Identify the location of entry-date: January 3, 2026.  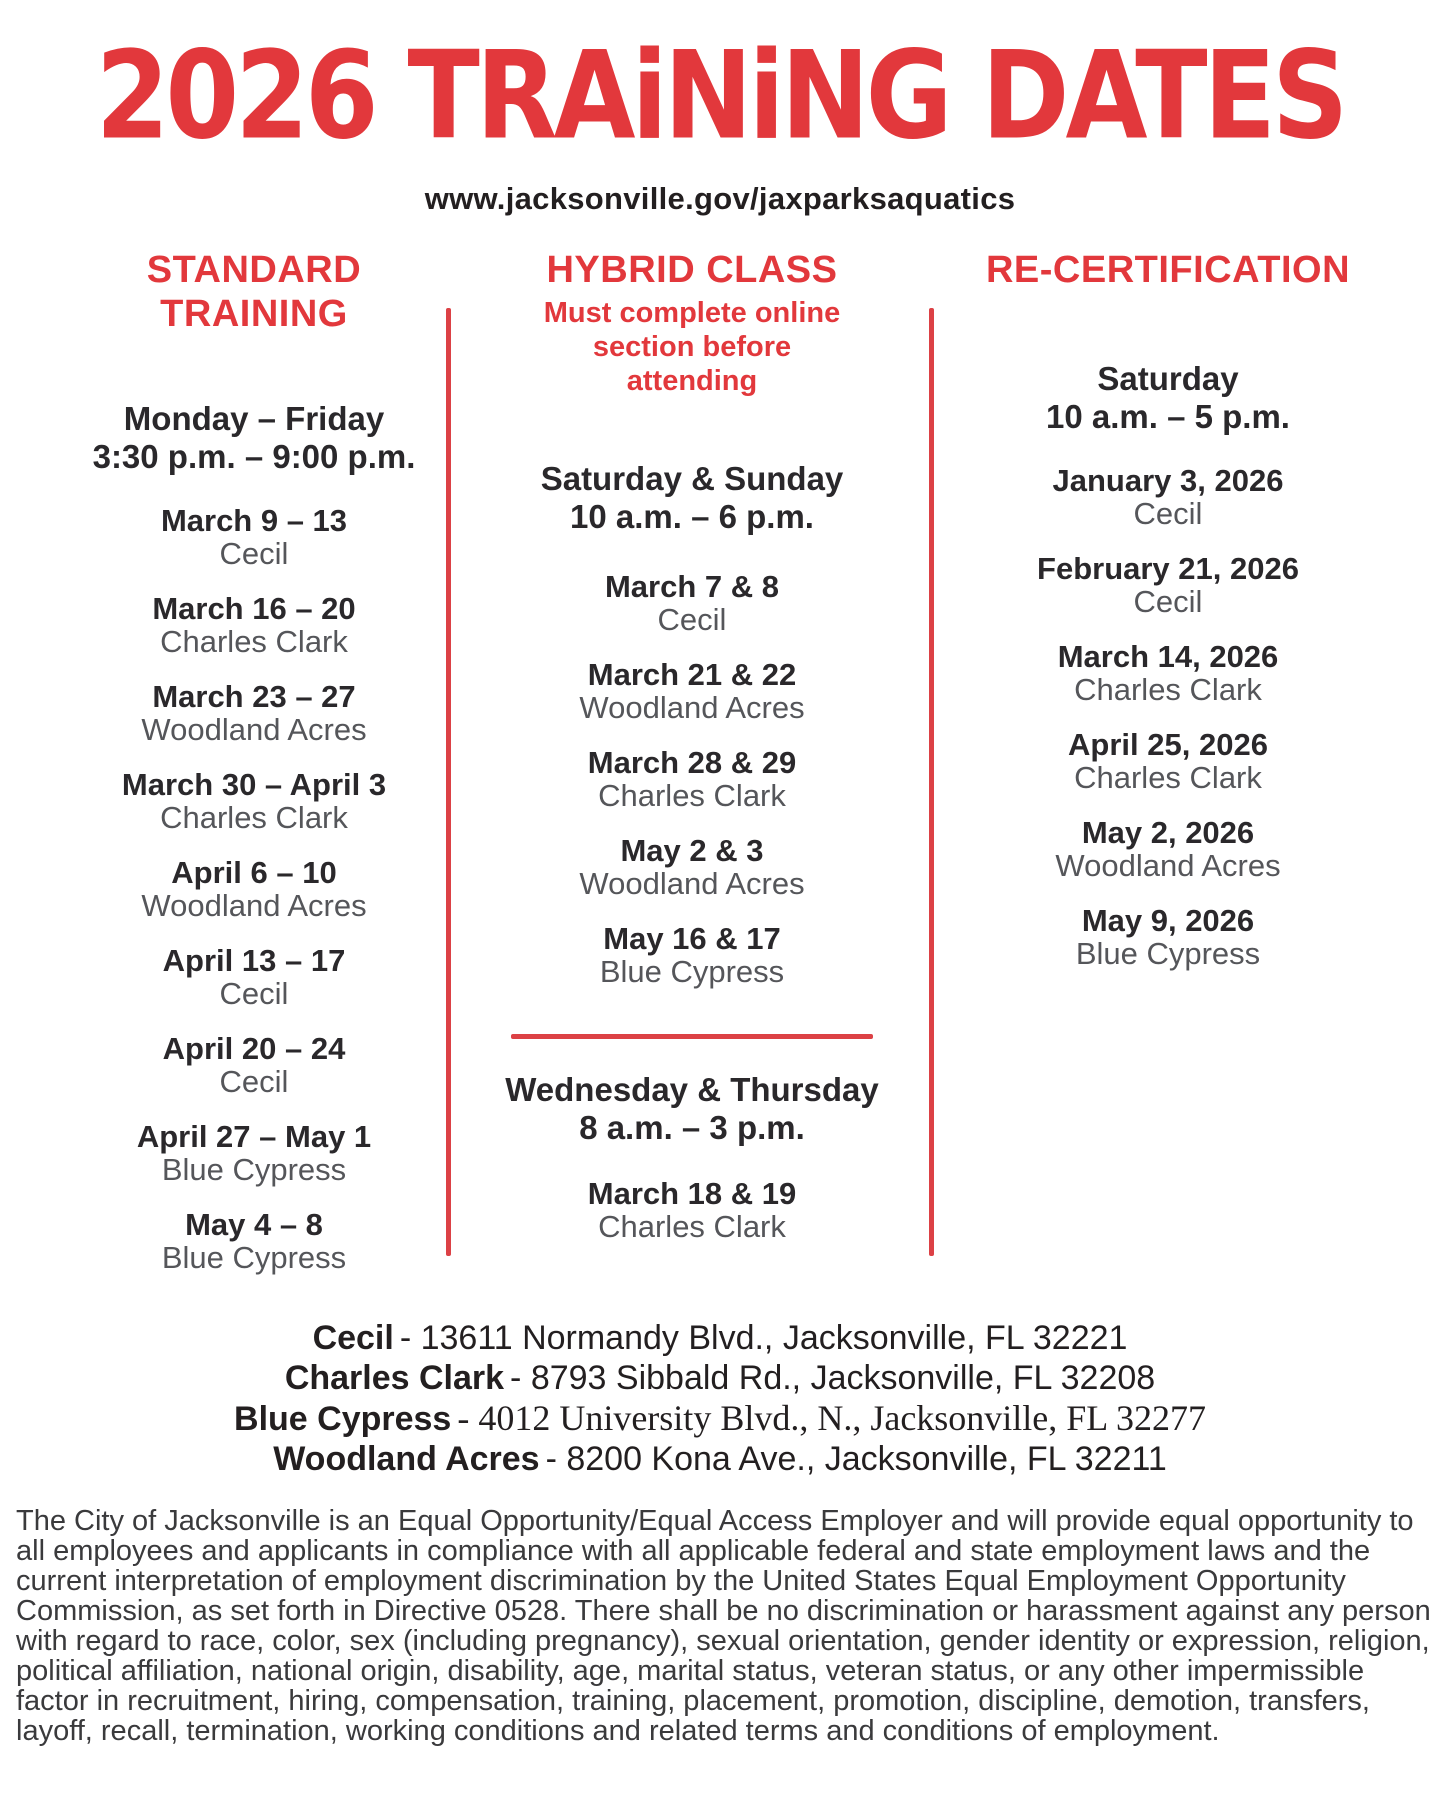
(1168, 480).